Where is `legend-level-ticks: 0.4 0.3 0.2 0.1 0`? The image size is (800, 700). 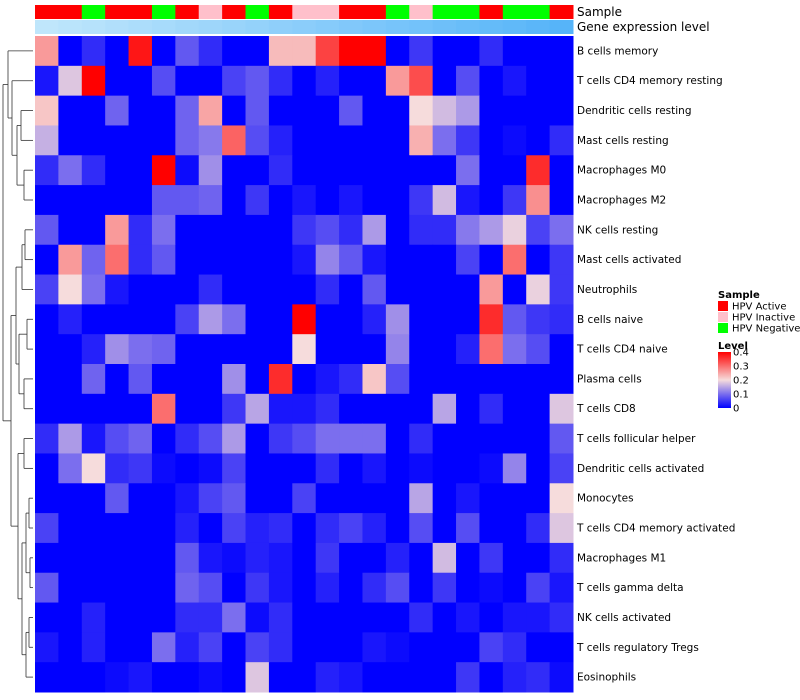
legend-level-ticks: 0.4 0.3 0.2 0.1 0 is located at coordinates (740, 381).